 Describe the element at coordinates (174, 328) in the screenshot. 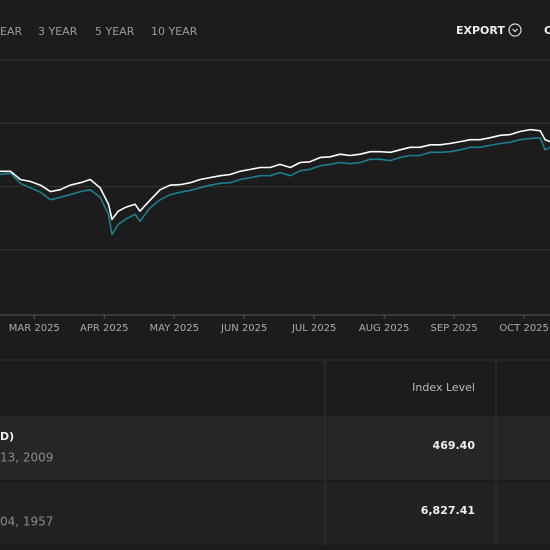

I see `x-tick-label: MAY 2025` at that location.